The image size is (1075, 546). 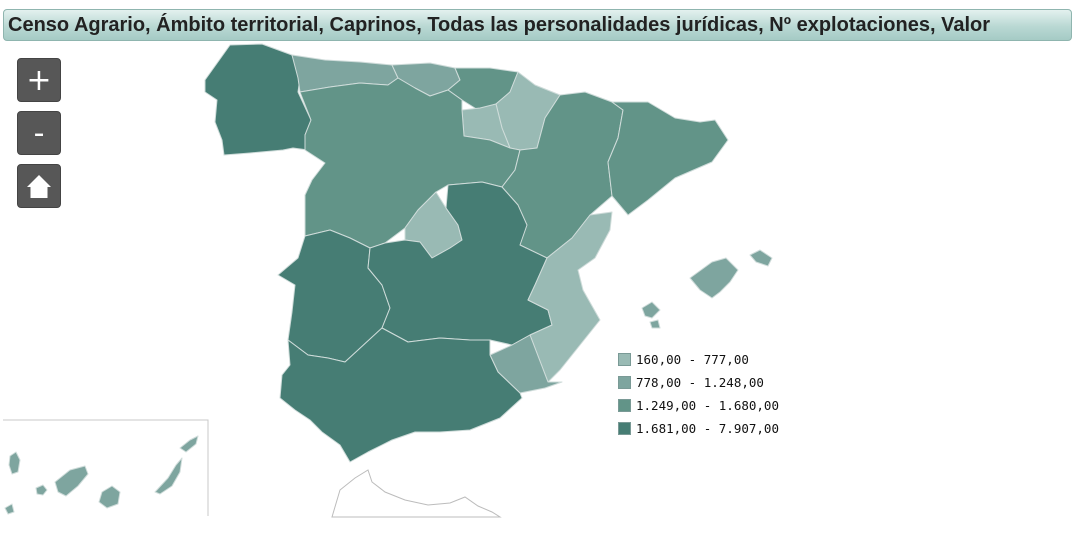 I want to click on legend-label: 1.249,00 - 1.680,00, so click(x=707, y=405).